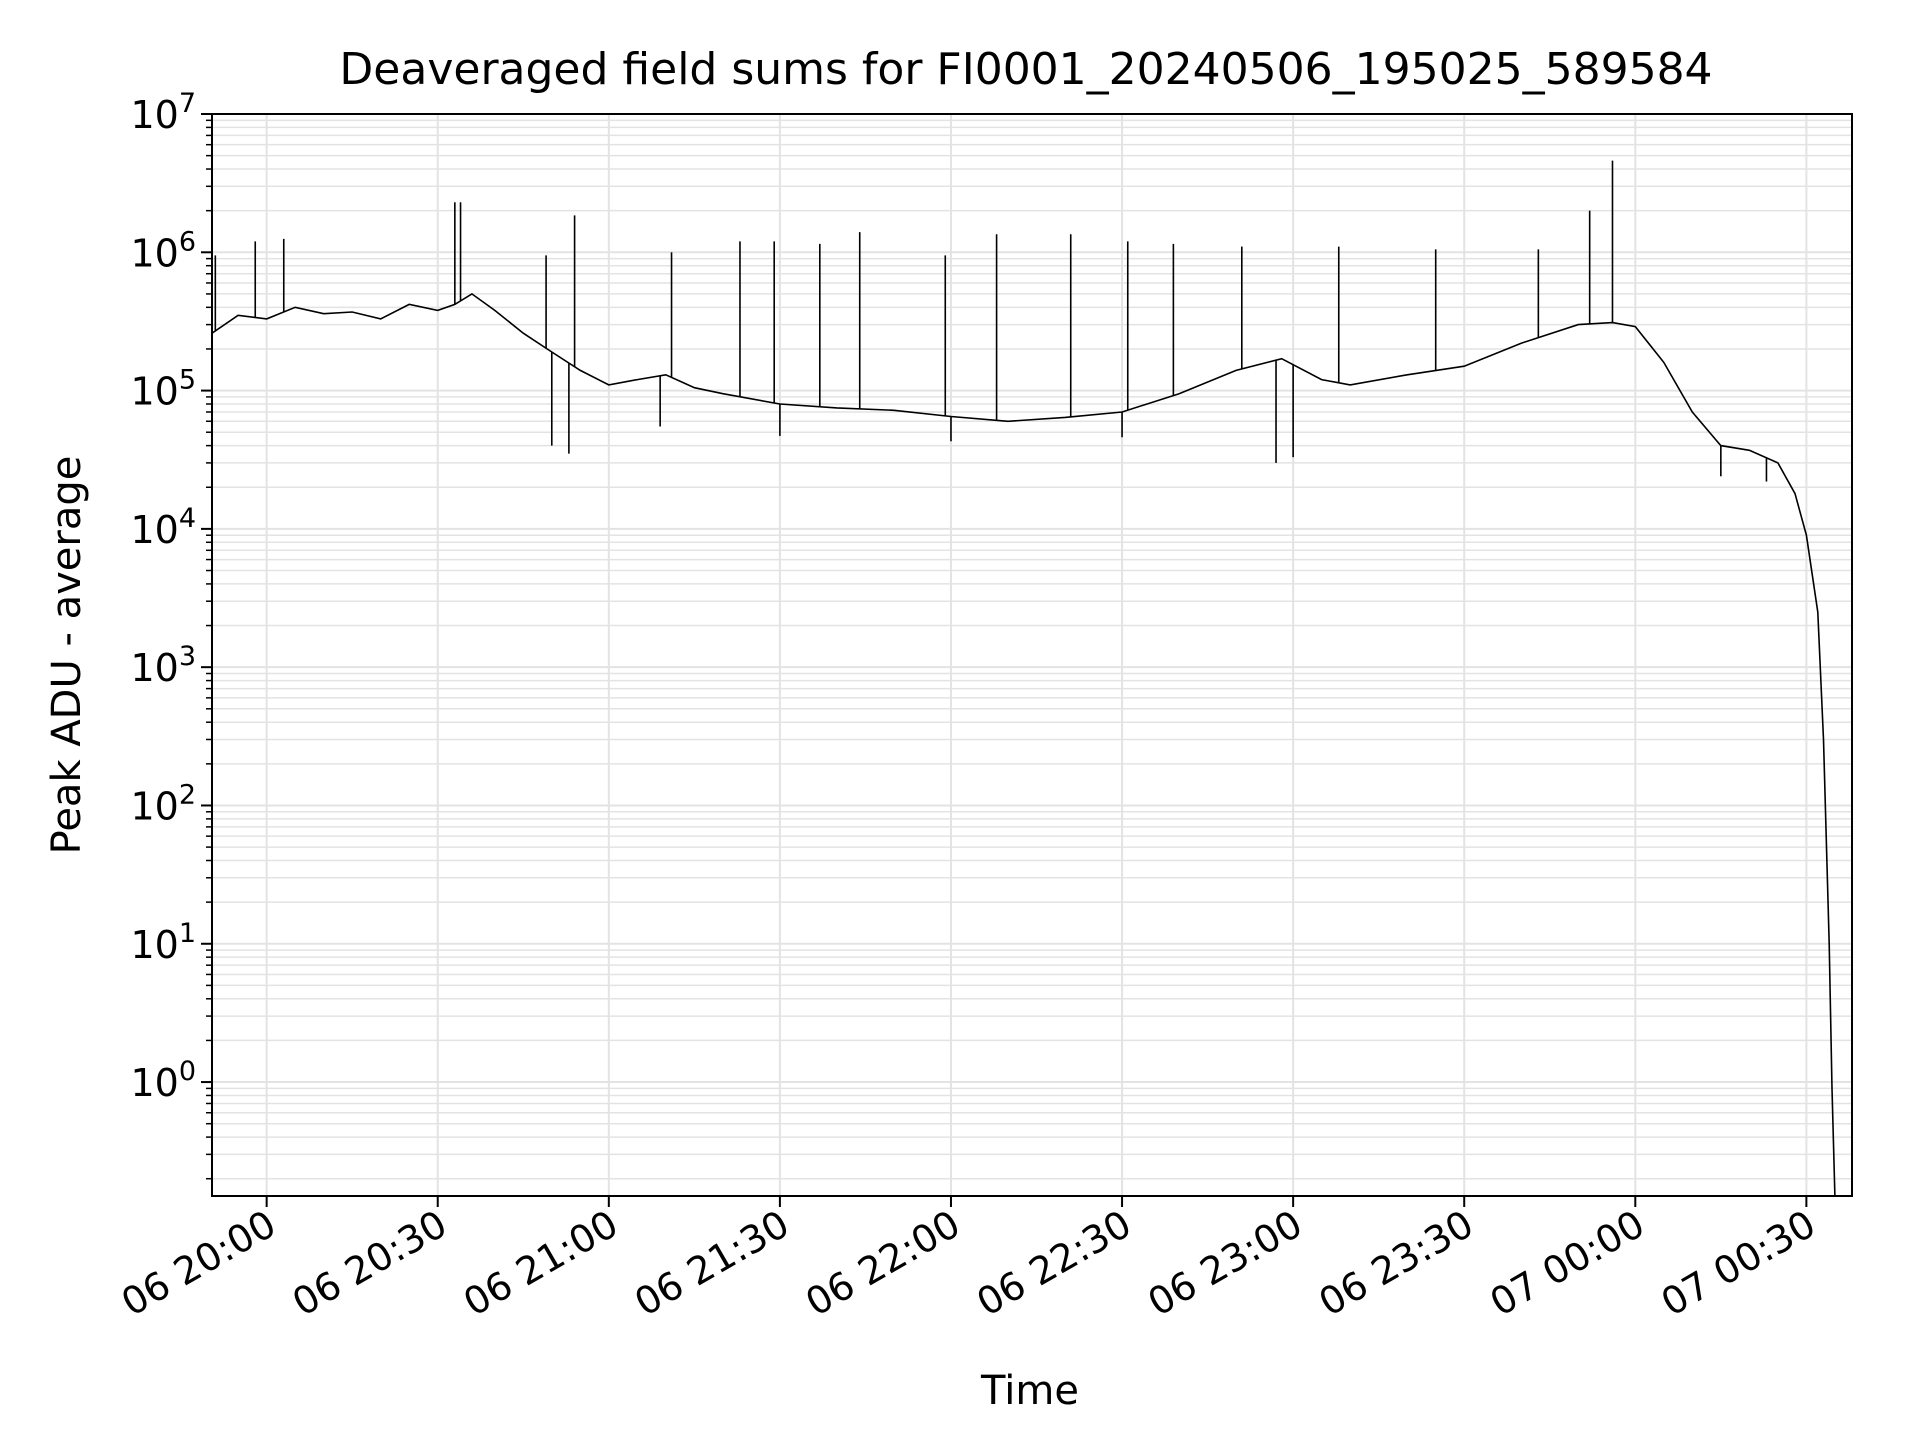  I want to click on y-tick-label: 107, so click(163, 112).